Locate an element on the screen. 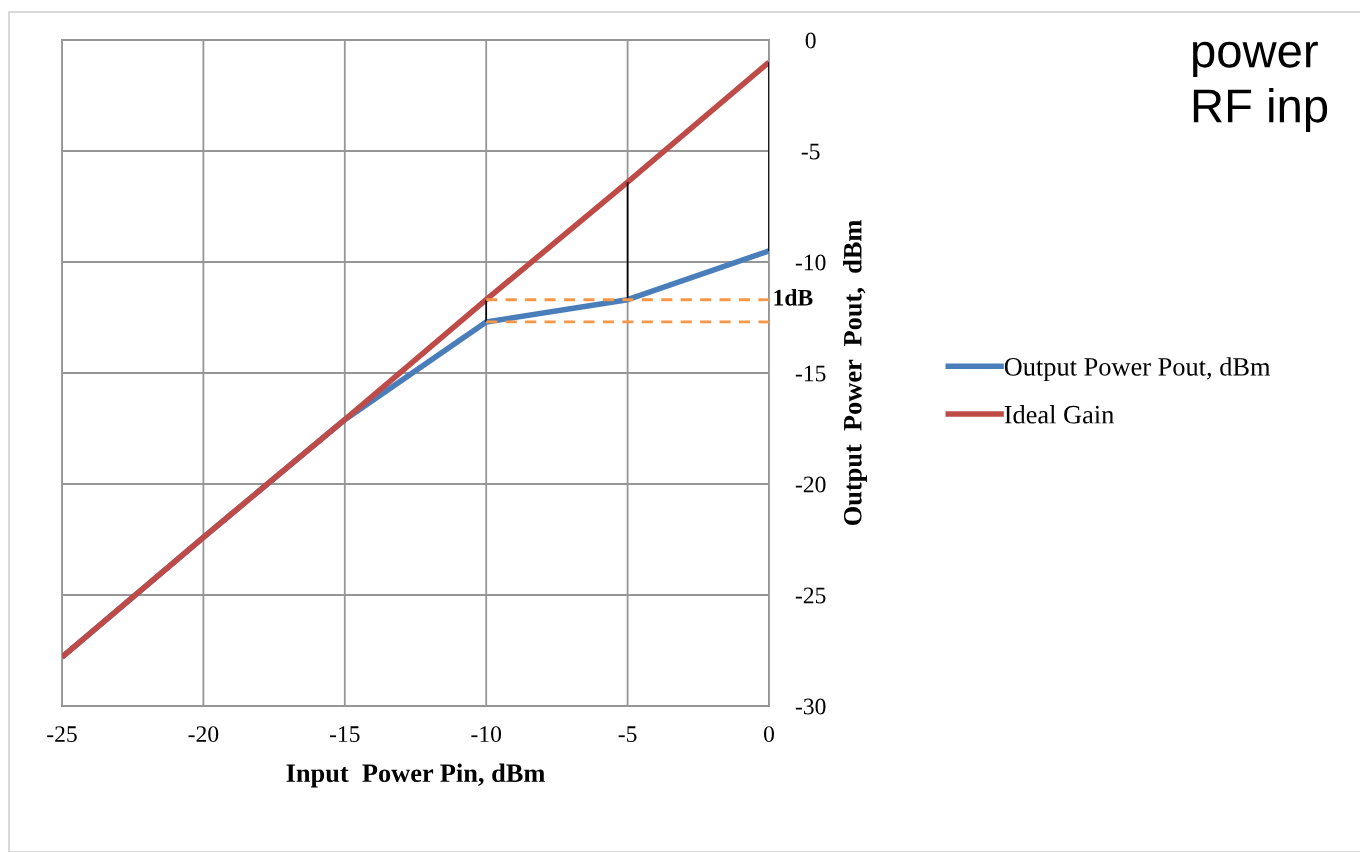  x-tick-label: 0 is located at coordinates (769, 734).